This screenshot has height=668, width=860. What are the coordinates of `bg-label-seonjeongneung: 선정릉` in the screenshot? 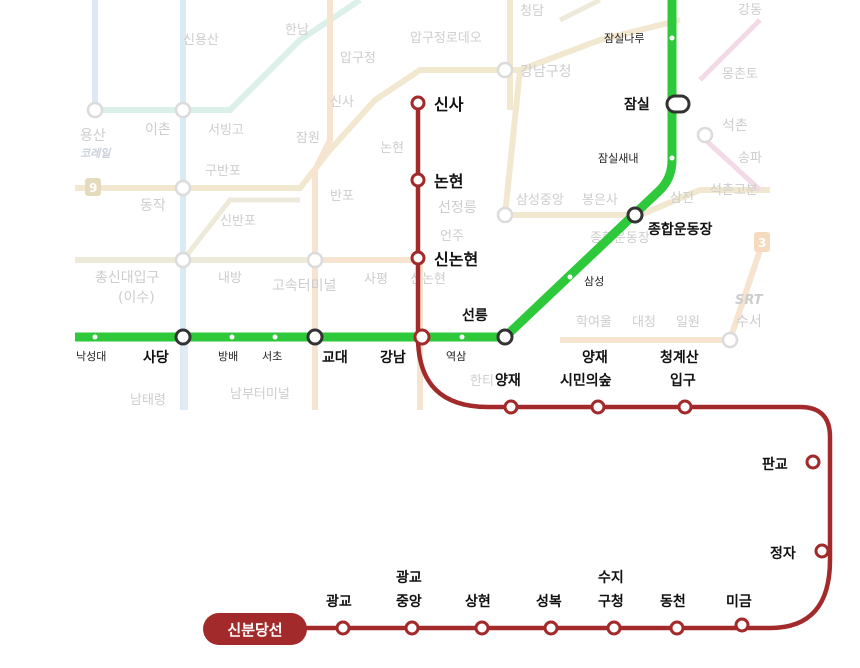 It's located at (457, 208).